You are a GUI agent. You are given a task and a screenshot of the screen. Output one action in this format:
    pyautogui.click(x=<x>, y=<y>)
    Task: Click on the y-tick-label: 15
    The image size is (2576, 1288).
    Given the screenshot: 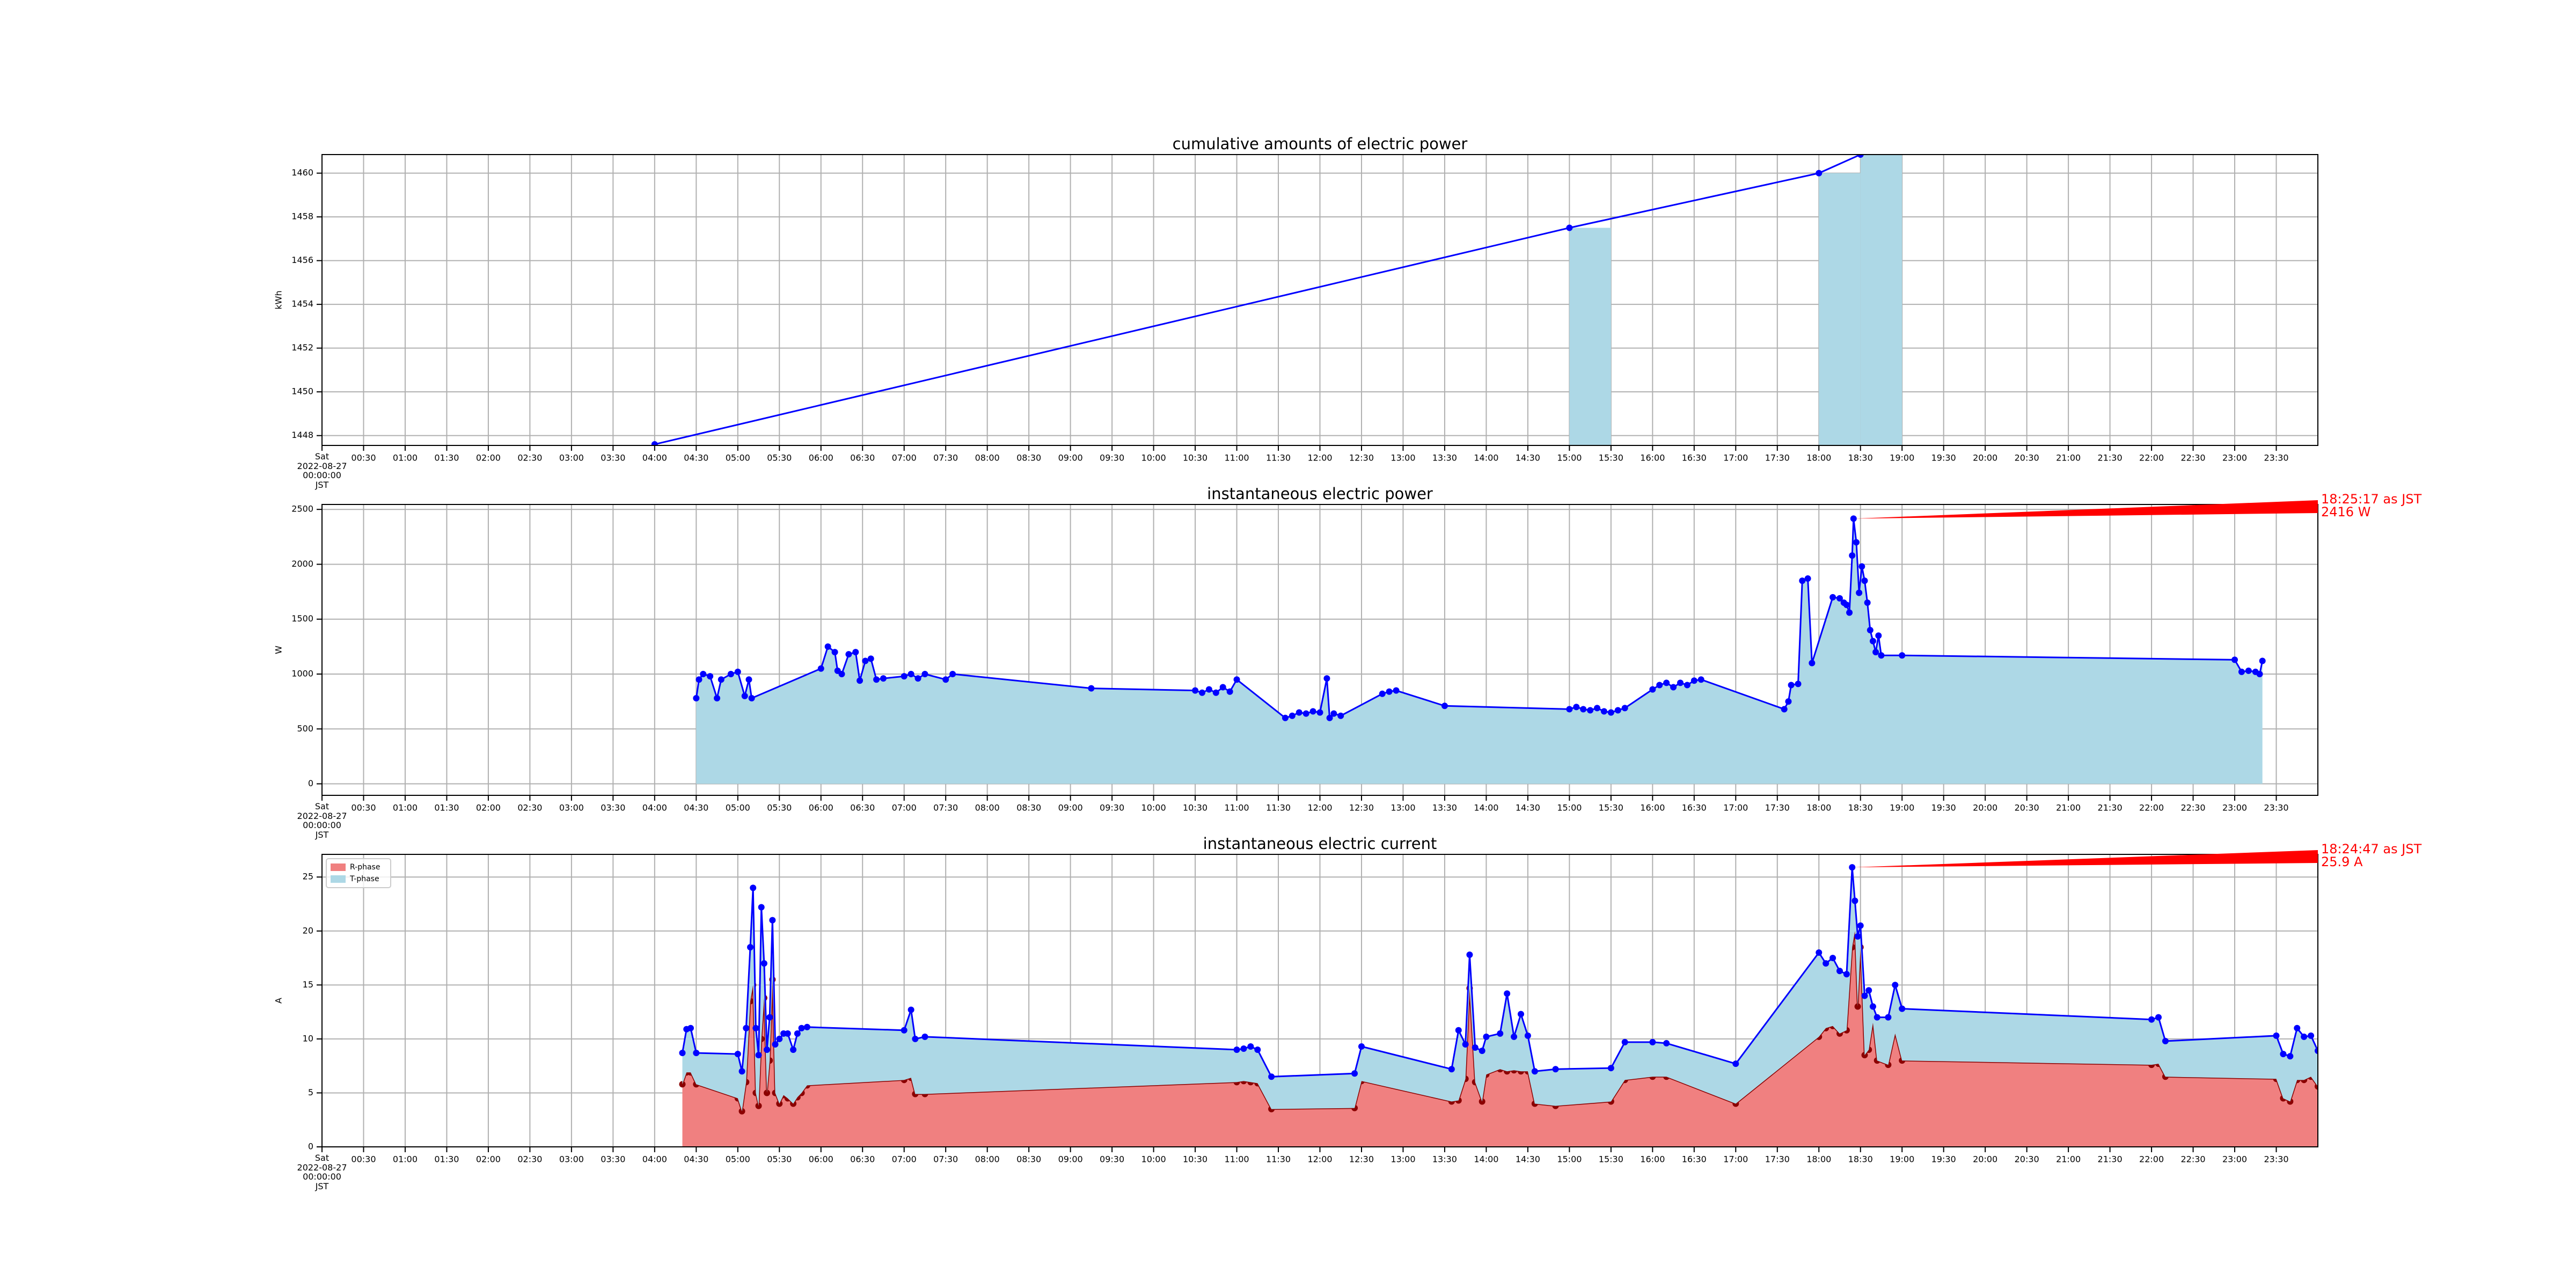 What is the action you would take?
    pyautogui.click(x=308, y=984)
    